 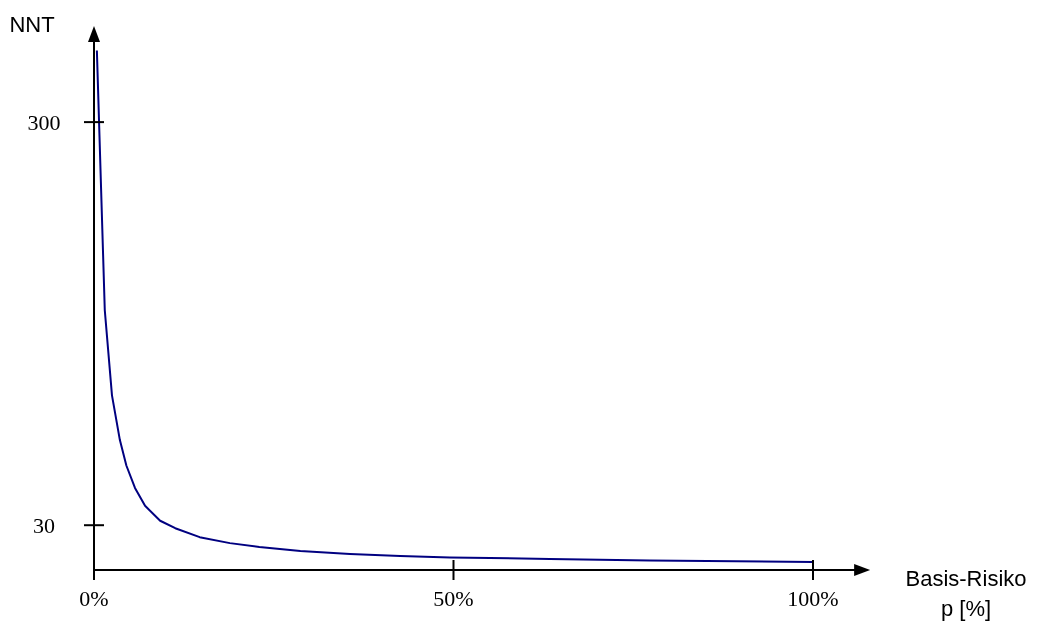 What do you see at coordinates (32, 24) in the screenshot?
I see `y-axis-title: NNT` at bounding box center [32, 24].